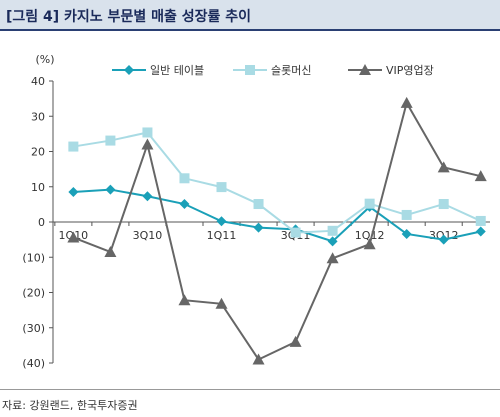 The height and width of the screenshot is (417, 500). I want to click on legend-item: 슬롯머신, so click(272, 70).